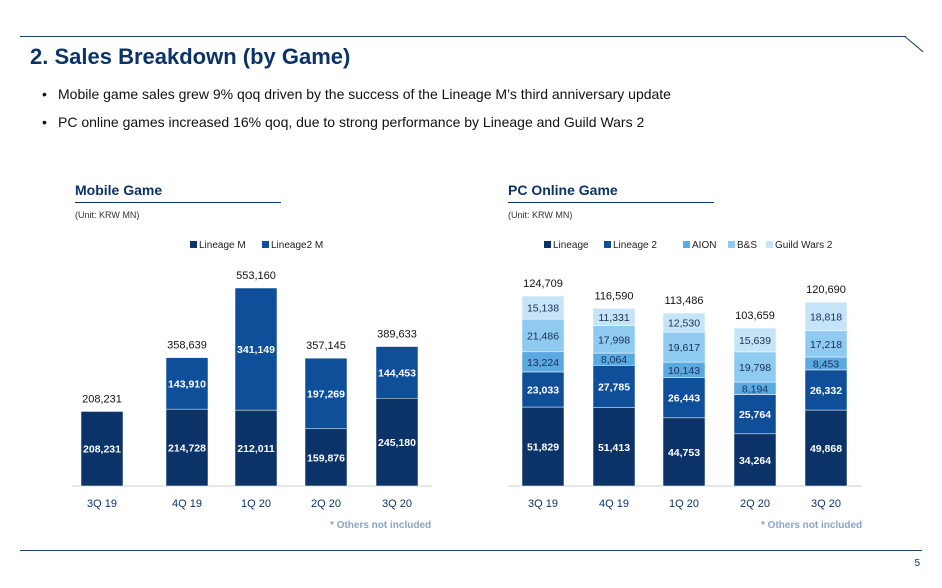  I want to click on data-label: 17,998, so click(614, 340).